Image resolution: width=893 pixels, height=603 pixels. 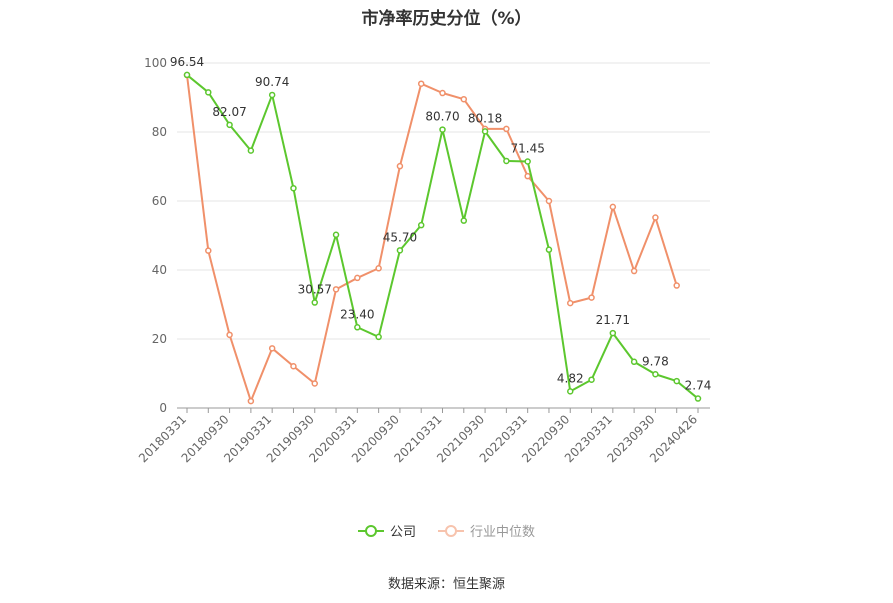 I want to click on data-label: 45.70, so click(x=400, y=237).